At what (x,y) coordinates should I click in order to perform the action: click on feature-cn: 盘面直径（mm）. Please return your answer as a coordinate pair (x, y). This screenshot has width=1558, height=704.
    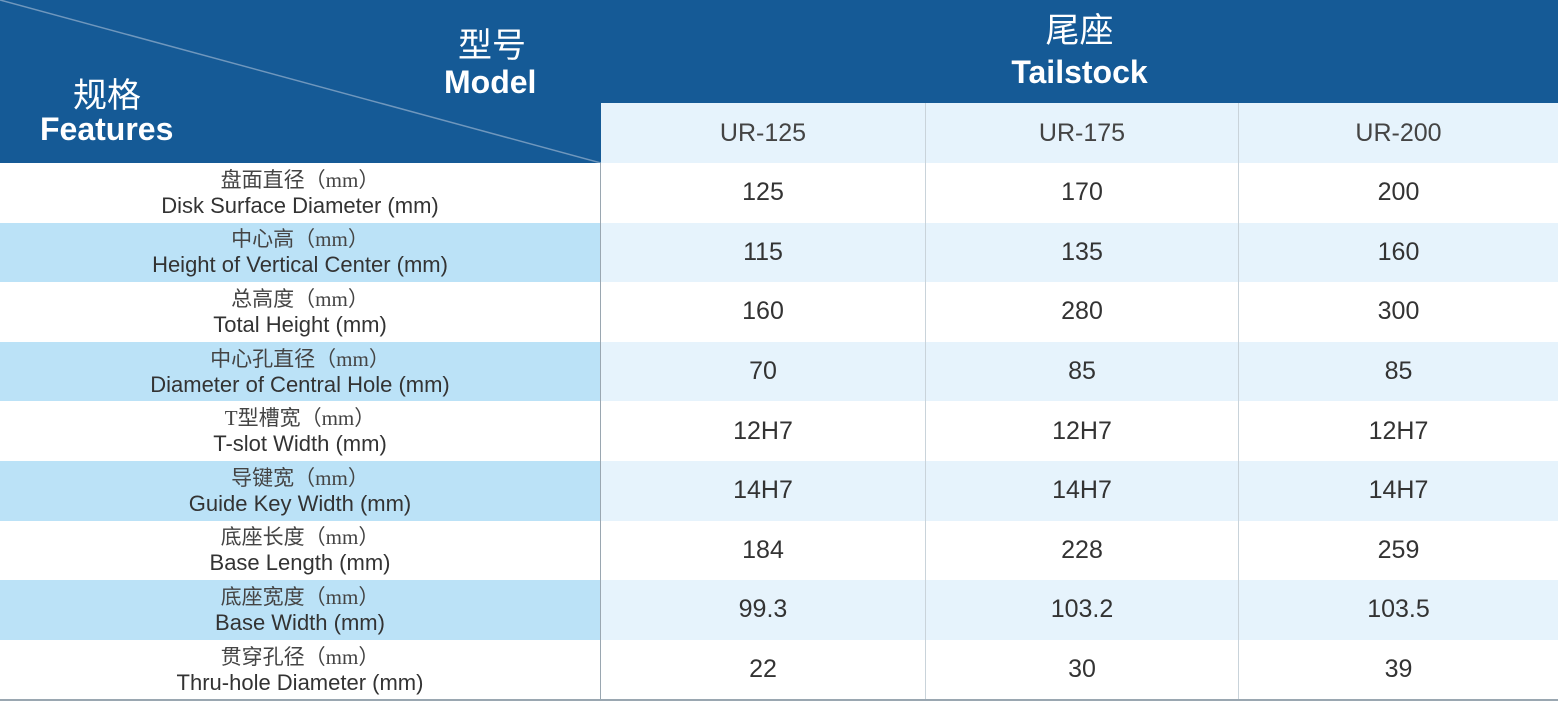
    Looking at the image, I should click on (300, 179).